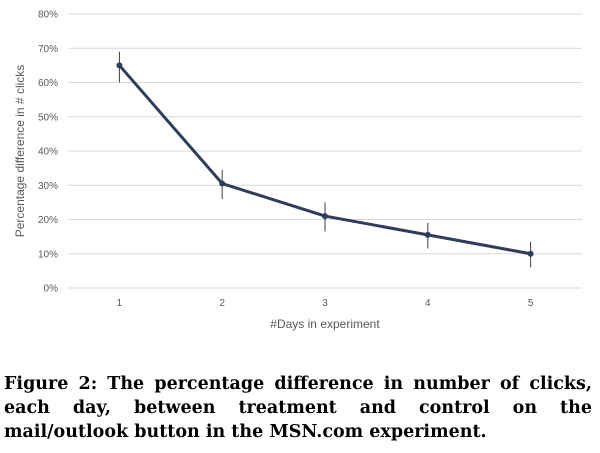 This screenshot has width=600, height=453. Describe the element at coordinates (48, 15) in the screenshot. I see `y-tick-label: 80%` at that location.